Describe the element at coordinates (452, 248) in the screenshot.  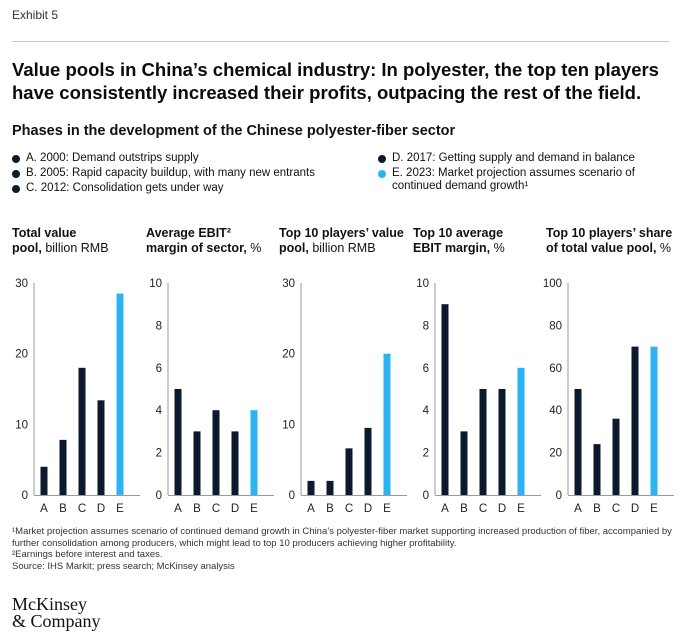
I see `panel-title-4-line2-bold: EBIT margin,` at that location.